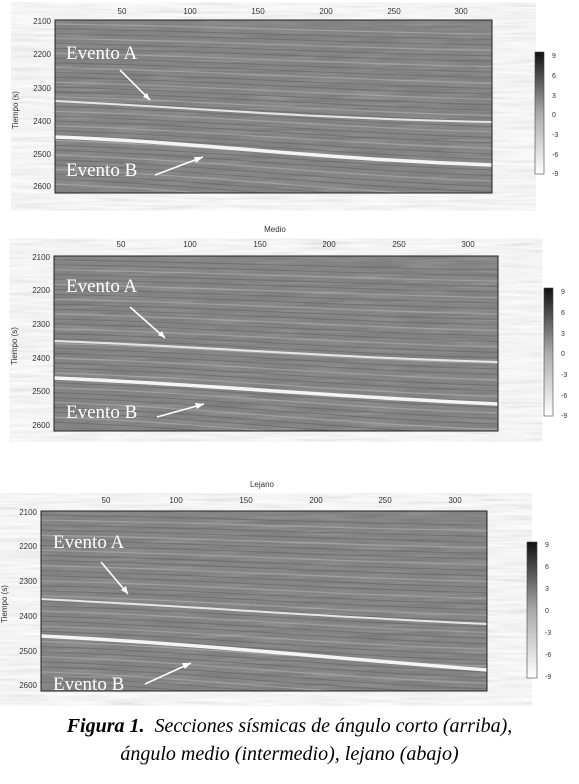 Image resolution: width=579 pixels, height=784 pixels. I want to click on x-tick: 150, so click(246, 500).